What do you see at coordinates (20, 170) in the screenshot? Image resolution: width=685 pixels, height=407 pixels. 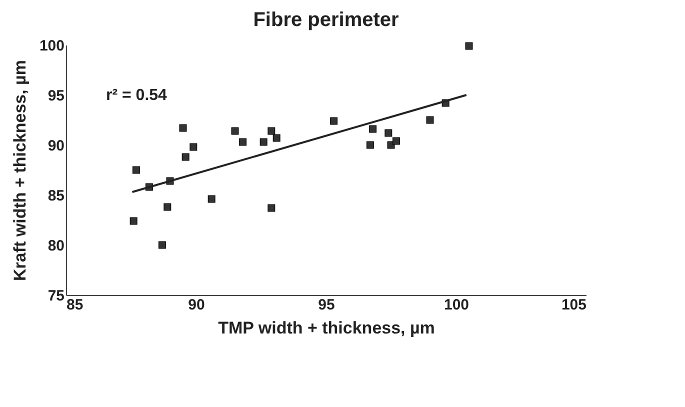 I see `y-axis-title: Kraft width + thickness, µm` at bounding box center [20, 170].